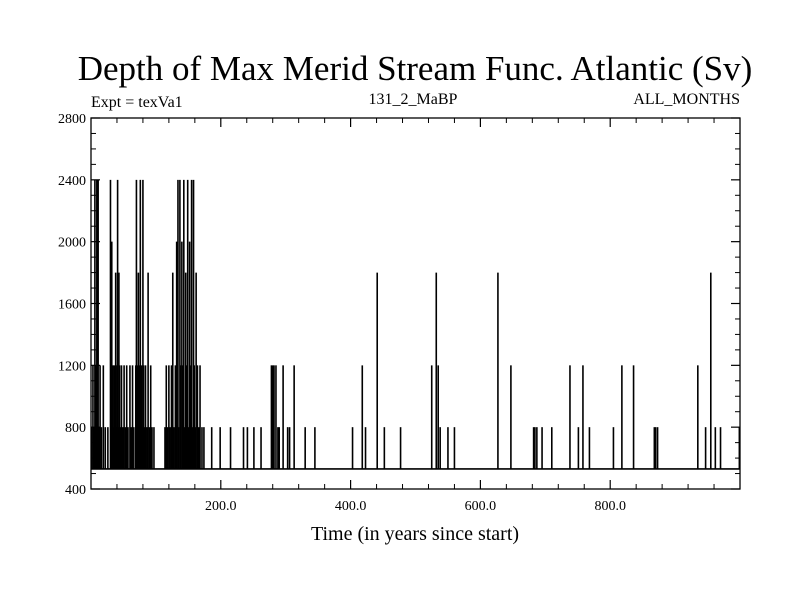 This screenshot has width=800, height=600. I want to click on x-tick-label: 800.0, so click(610, 506).